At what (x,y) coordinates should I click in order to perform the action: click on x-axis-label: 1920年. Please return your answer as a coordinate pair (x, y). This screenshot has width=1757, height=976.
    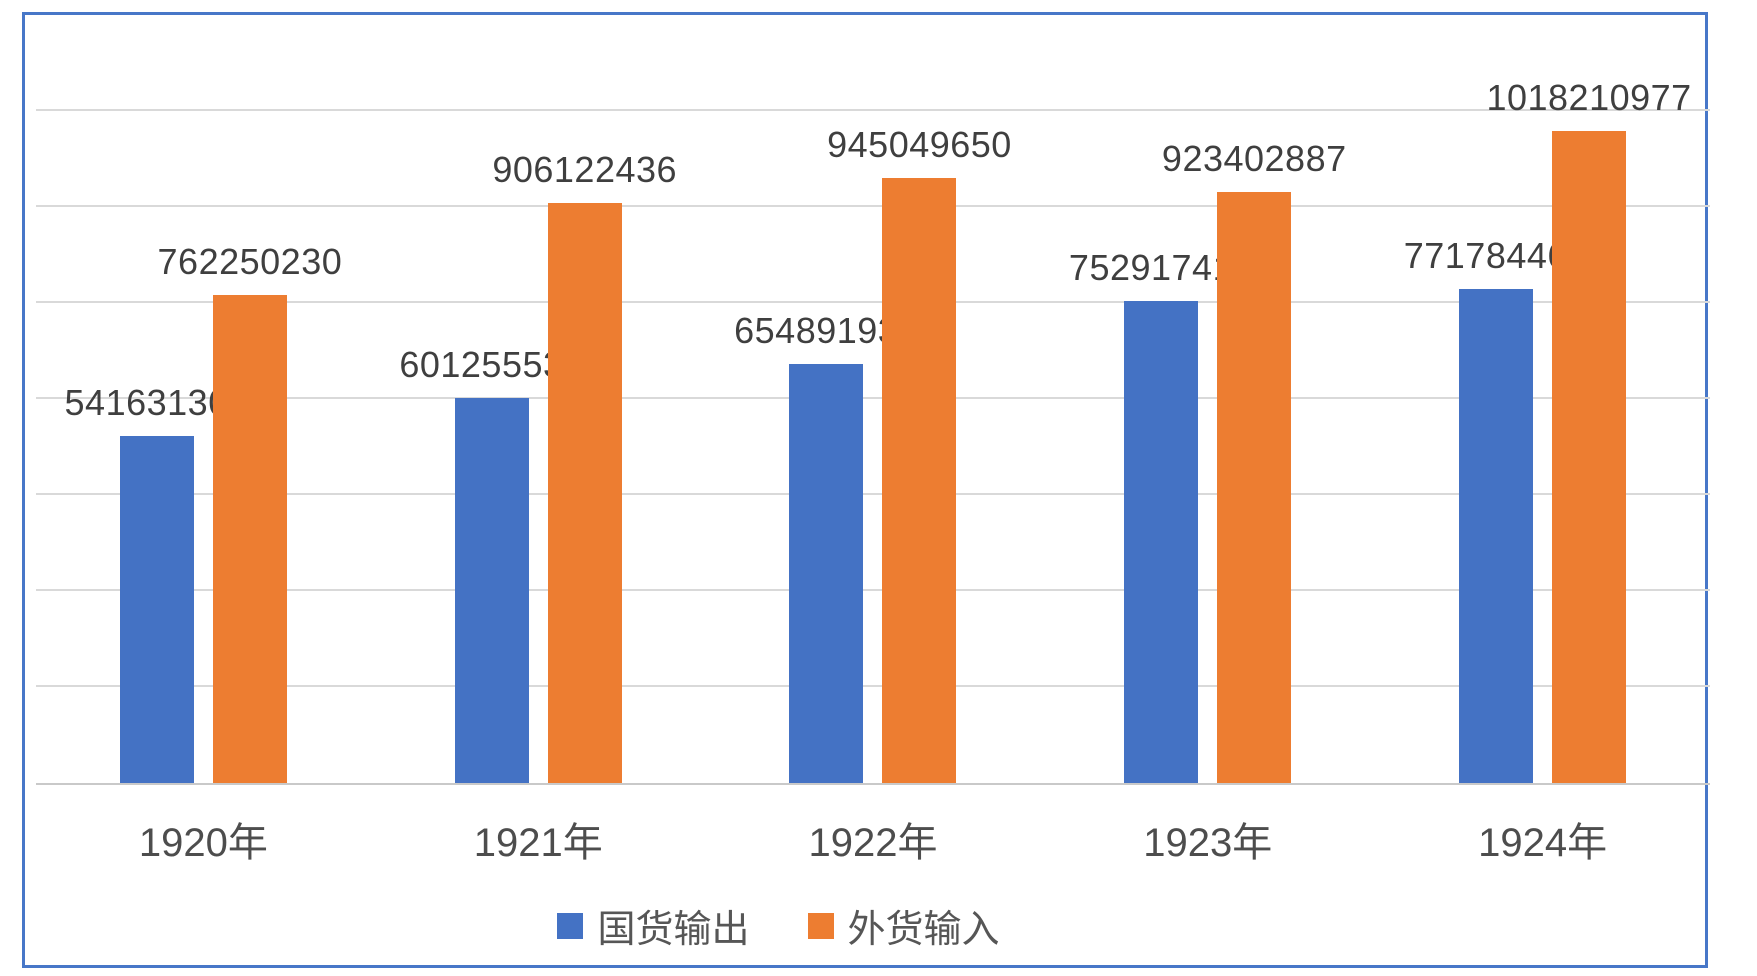
    Looking at the image, I should click on (203, 843).